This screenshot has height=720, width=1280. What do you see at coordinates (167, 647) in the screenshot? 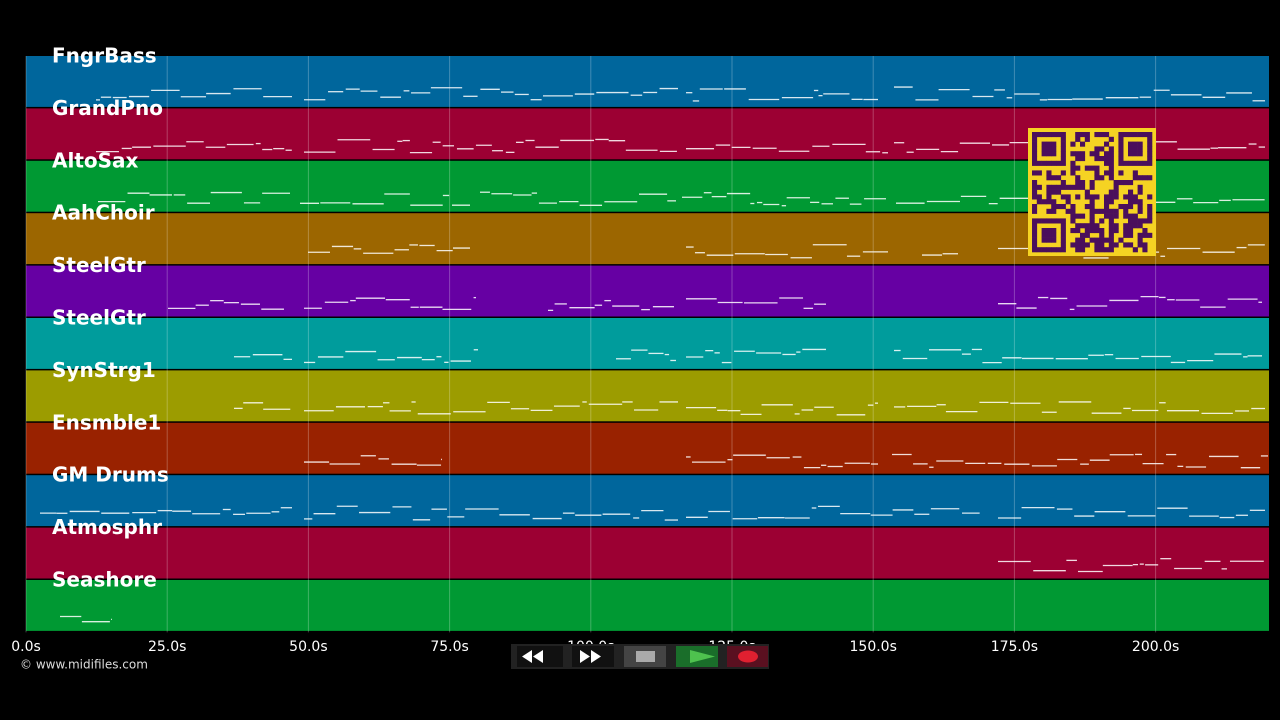
I see `tick-label: 25.0s` at bounding box center [167, 647].